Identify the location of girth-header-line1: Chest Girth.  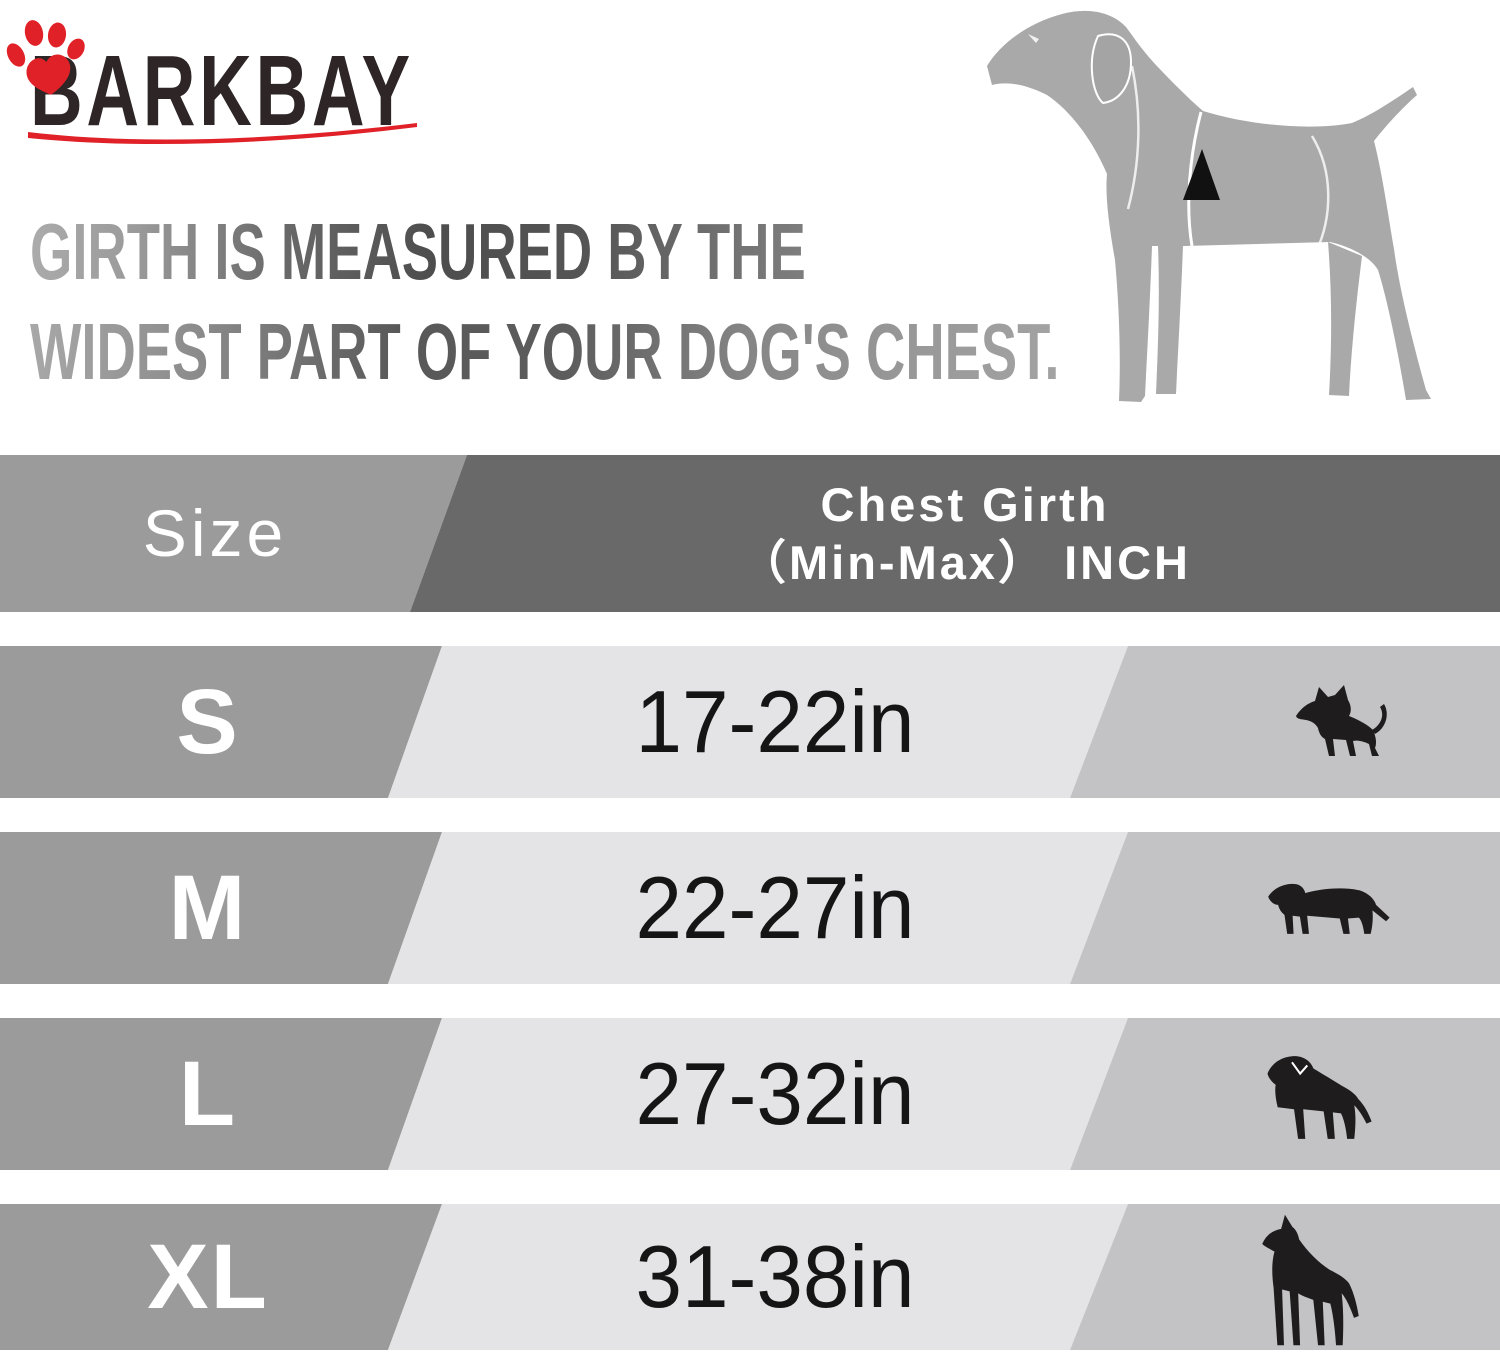
(965, 504).